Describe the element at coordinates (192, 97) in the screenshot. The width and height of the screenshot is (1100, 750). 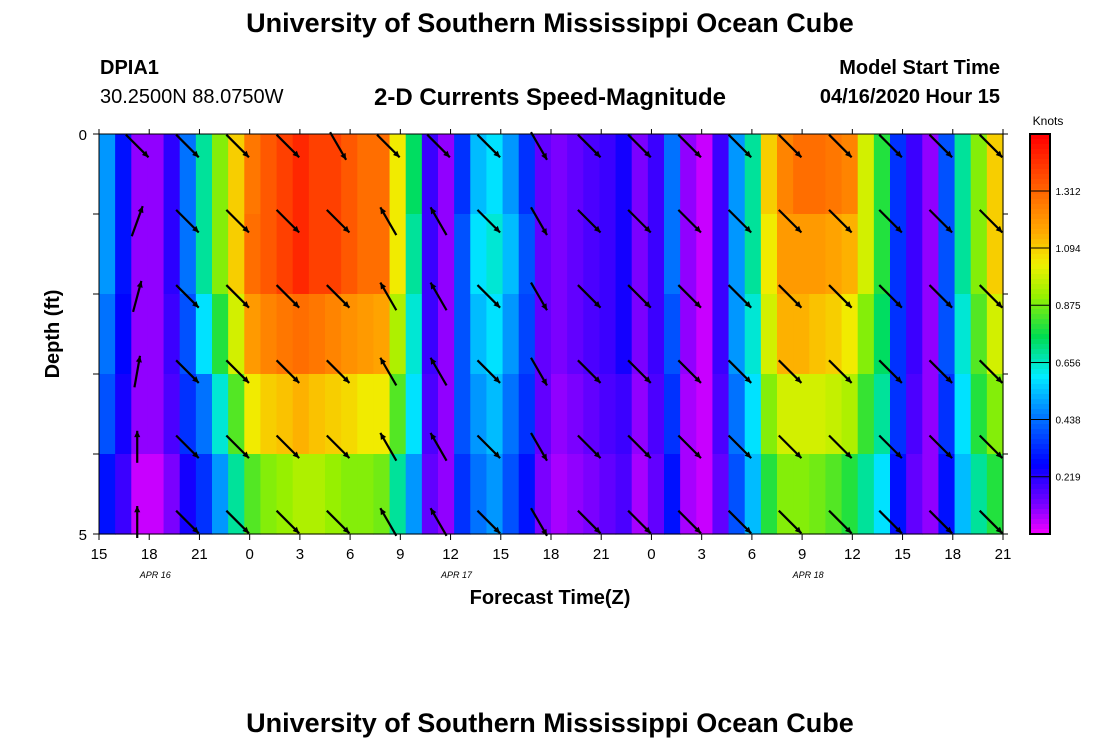
I see `station-coordinates: 30.2500N 88.0750W` at that location.